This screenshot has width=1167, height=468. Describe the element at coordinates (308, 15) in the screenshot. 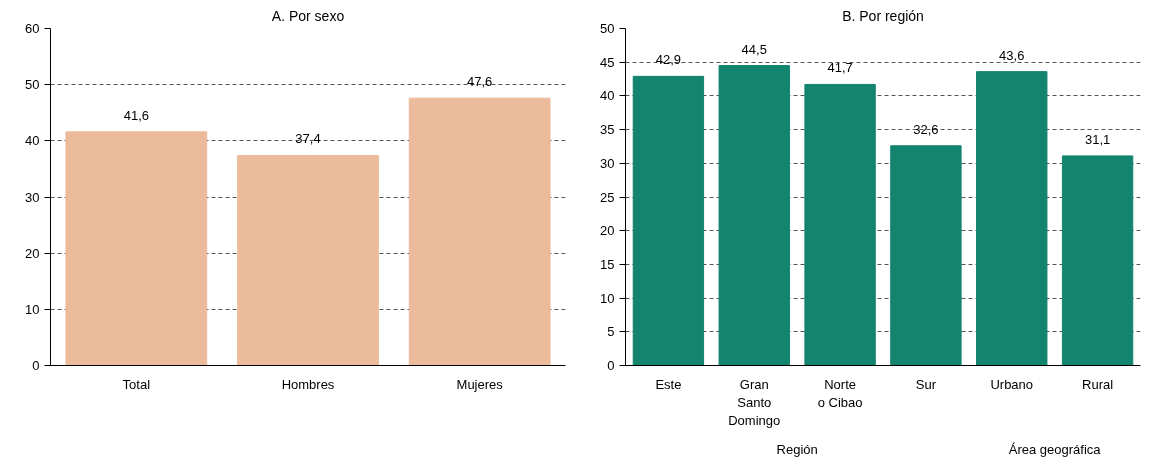

I see `chart-title: A. Por sexo` at that location.